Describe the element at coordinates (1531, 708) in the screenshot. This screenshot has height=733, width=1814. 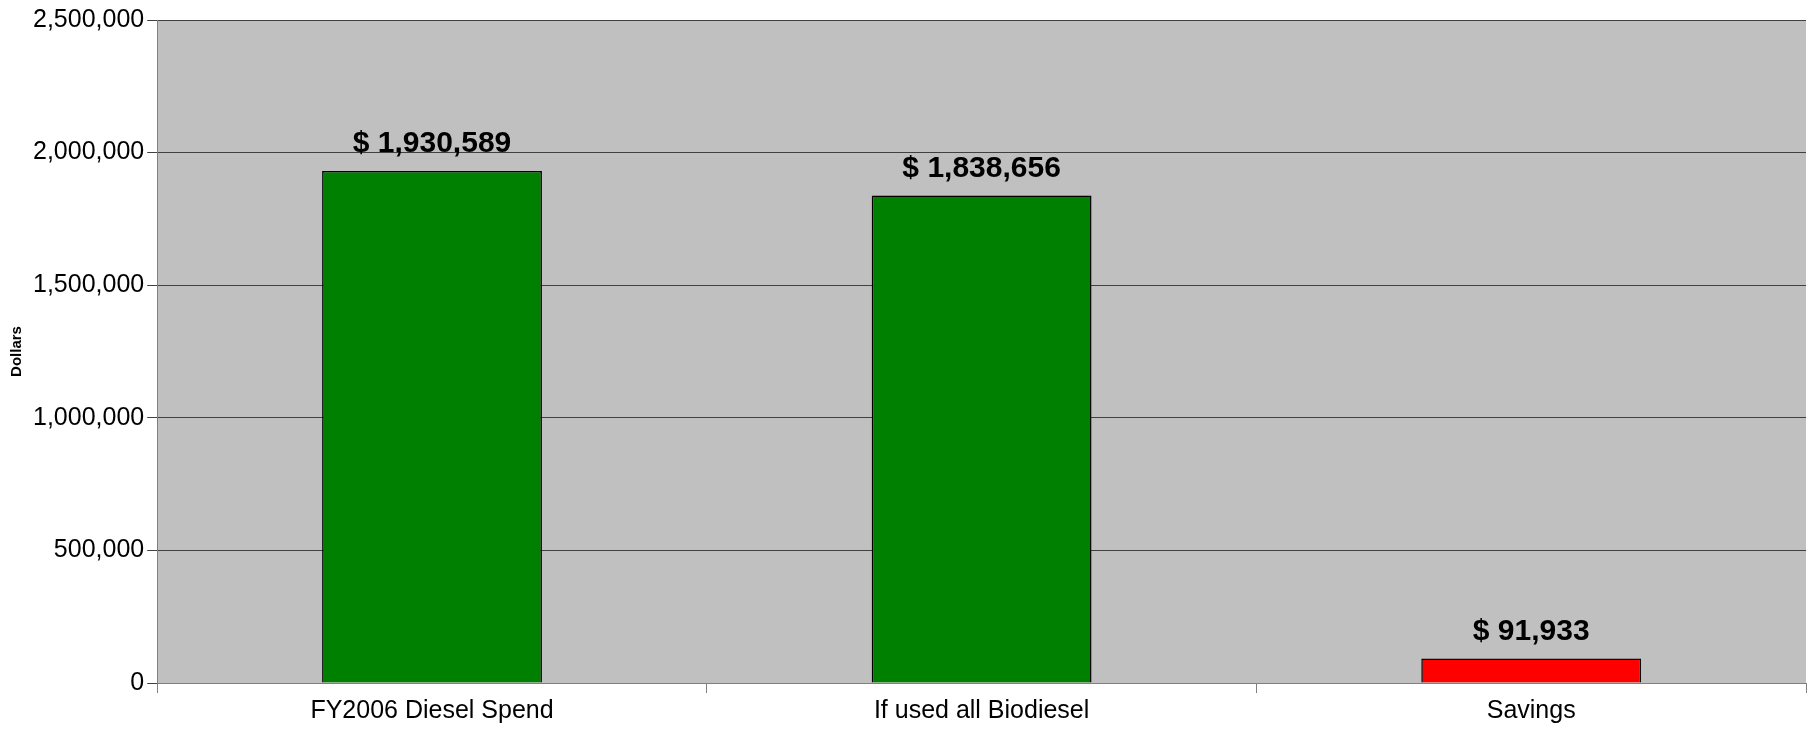
I see `x-tick-label: Savings` at that location.